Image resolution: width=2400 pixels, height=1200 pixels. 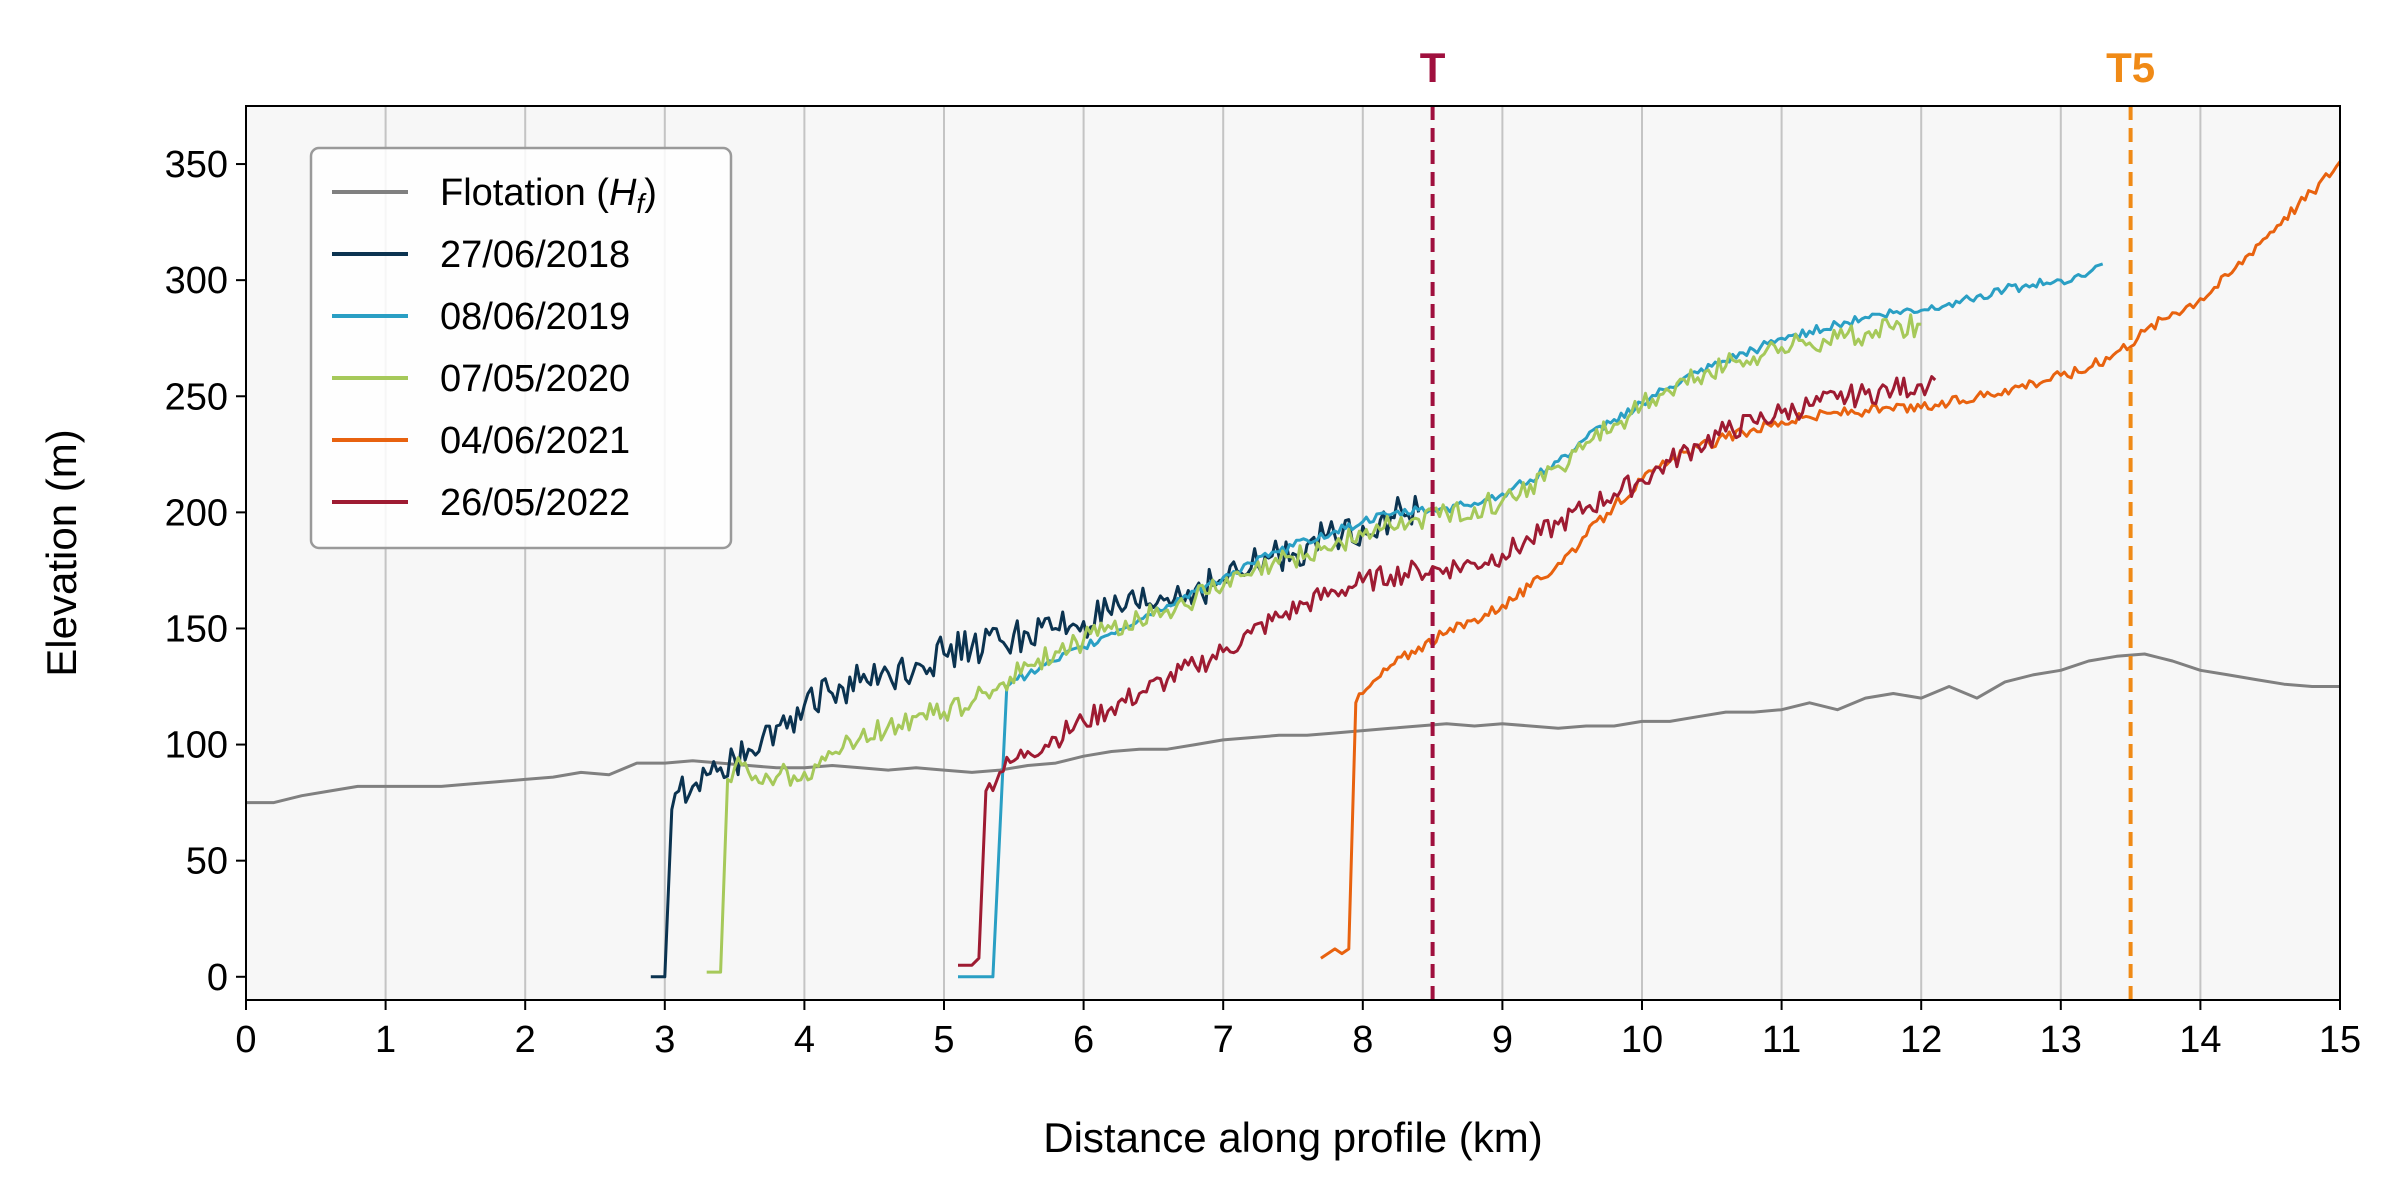 What do you see at coordinates (535, 503) in the screenshot?
I see `legend-label-26-05-2022: 26/05/2022` at bounding box center [535, 503].